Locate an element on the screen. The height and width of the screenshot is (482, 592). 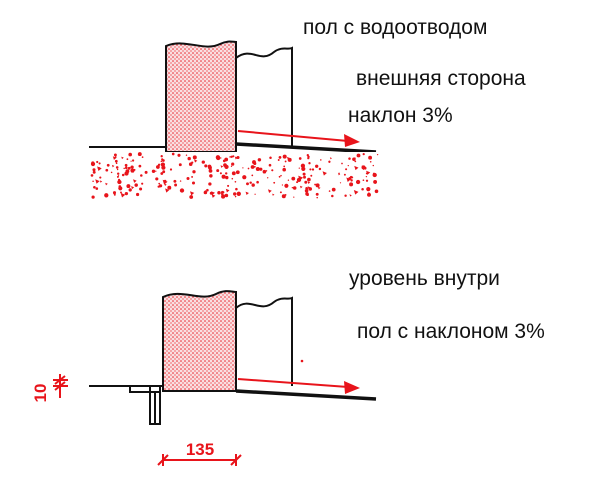
label-floor-slope: пол с наклоном 3% is located at coordinates (451, 331).